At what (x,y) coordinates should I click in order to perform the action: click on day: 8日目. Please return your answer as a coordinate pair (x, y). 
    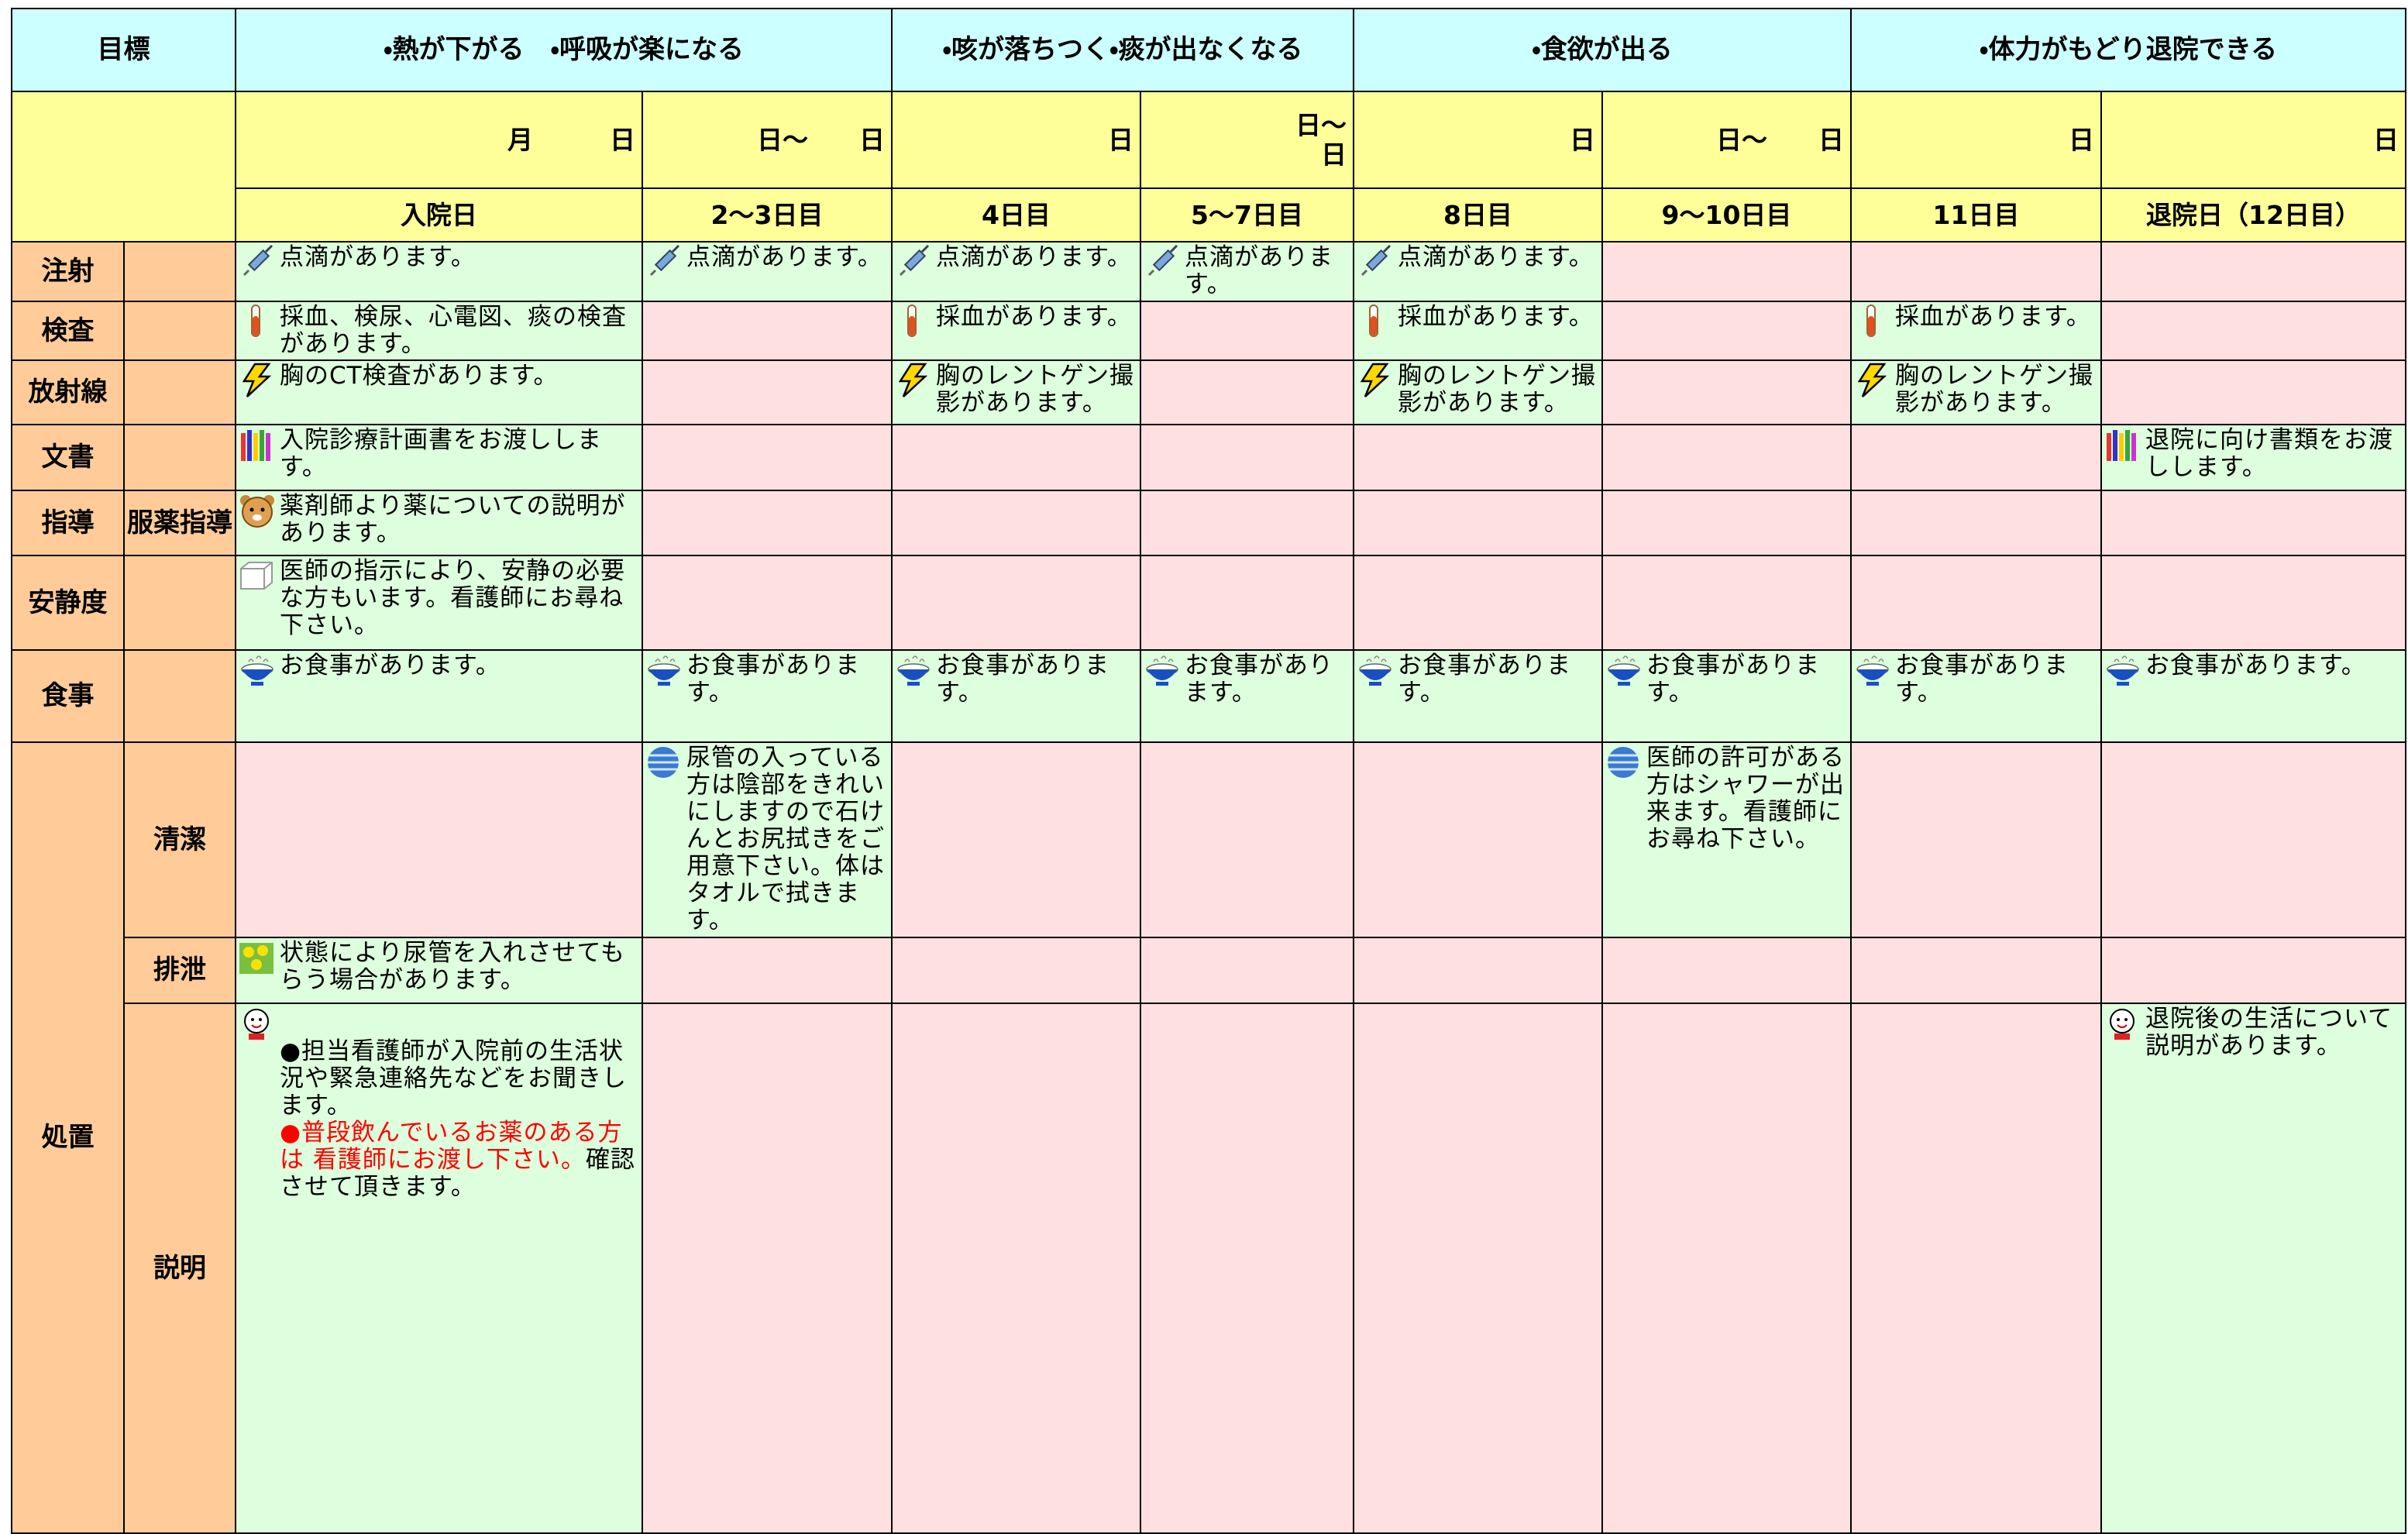
    Looking at the image, I should click on (1478, 214).